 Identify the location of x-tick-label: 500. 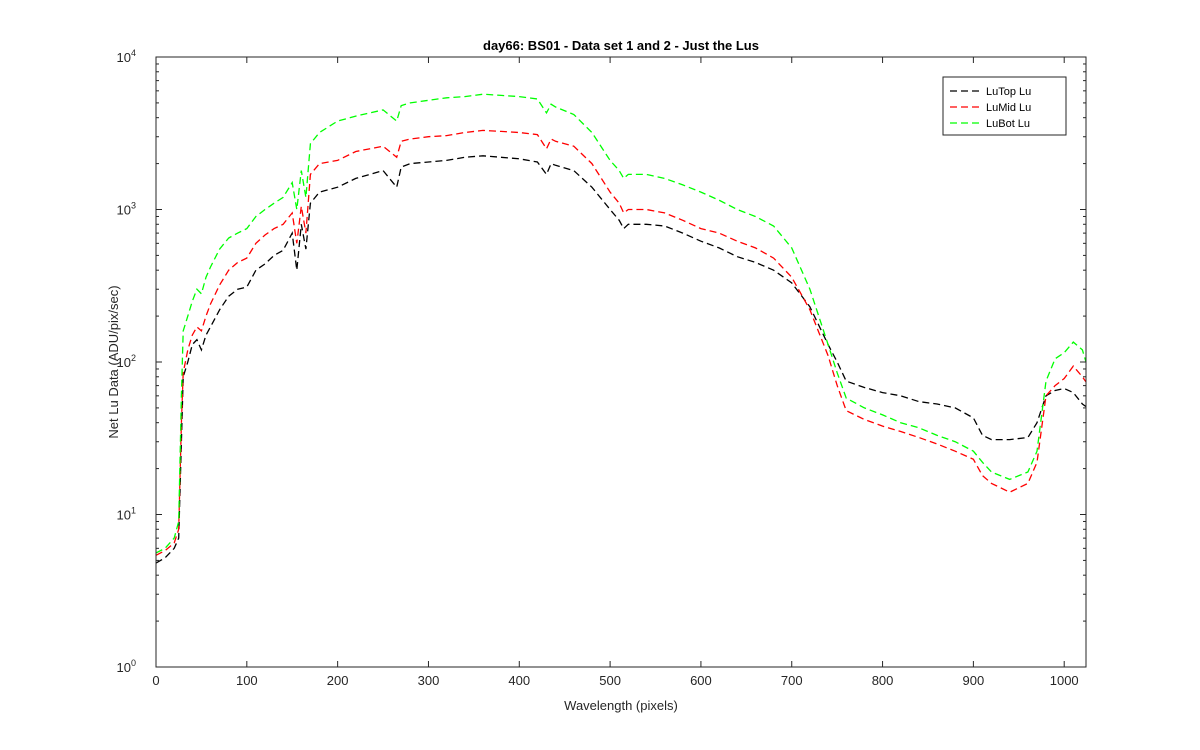
(610, 680).